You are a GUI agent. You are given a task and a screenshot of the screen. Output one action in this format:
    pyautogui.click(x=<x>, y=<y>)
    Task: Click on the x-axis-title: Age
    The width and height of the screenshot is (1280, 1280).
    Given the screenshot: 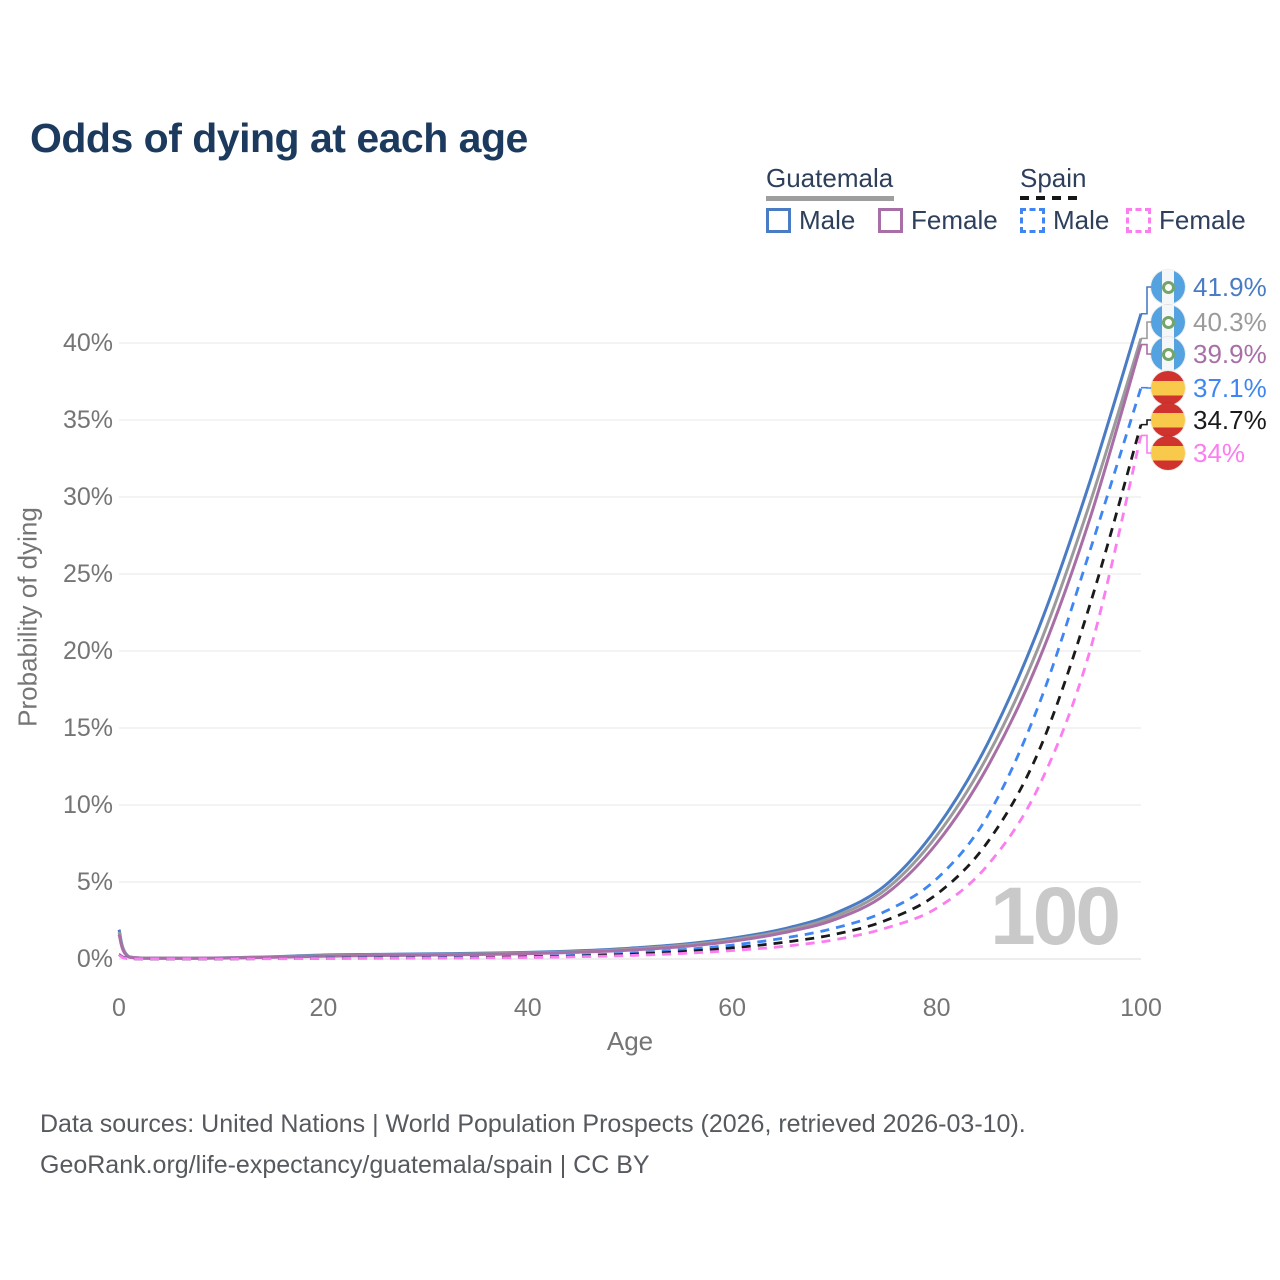 What is the action you would take?
    pyautogui.click(x=630, y=1041)
    